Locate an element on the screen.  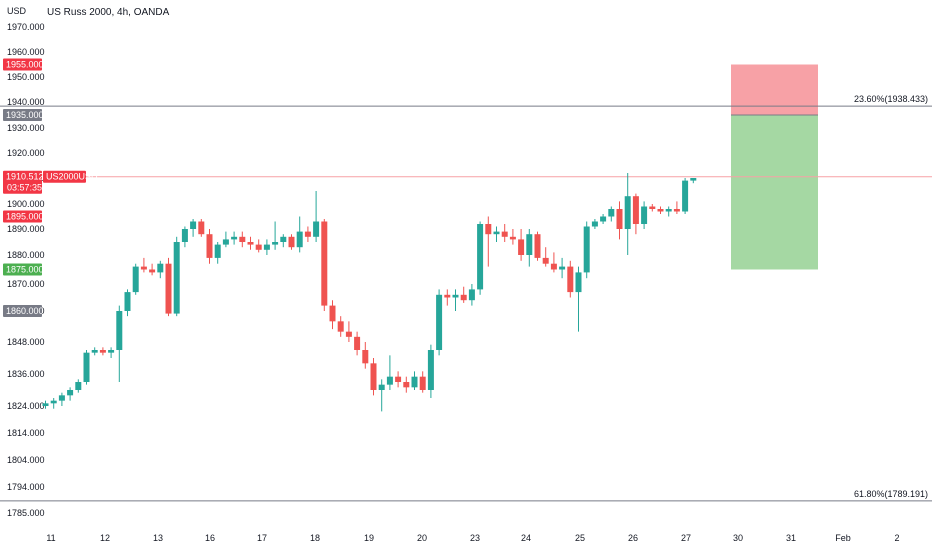
x-tick-label: 11 is located at coordinates (50, 538).